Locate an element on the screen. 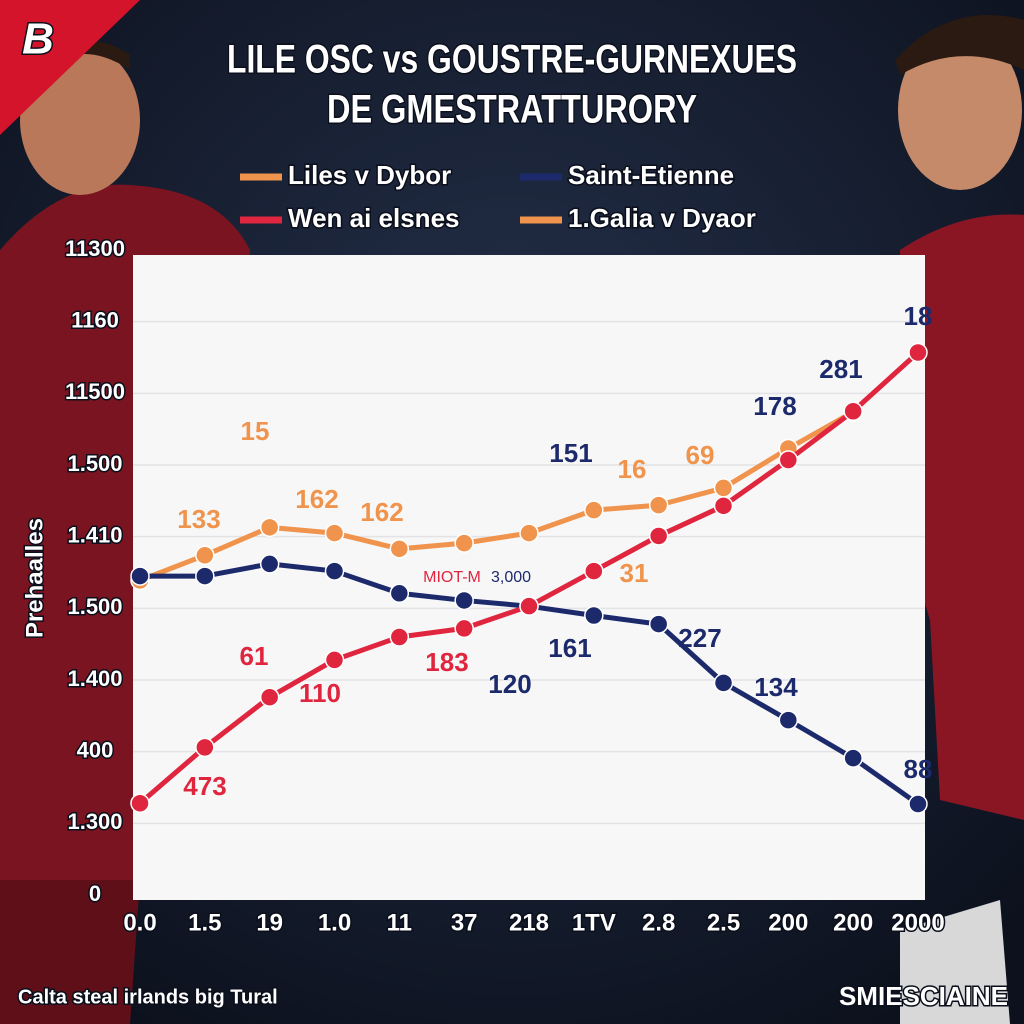  y-tick-label: 1160 is located at coordinates (95, 319).